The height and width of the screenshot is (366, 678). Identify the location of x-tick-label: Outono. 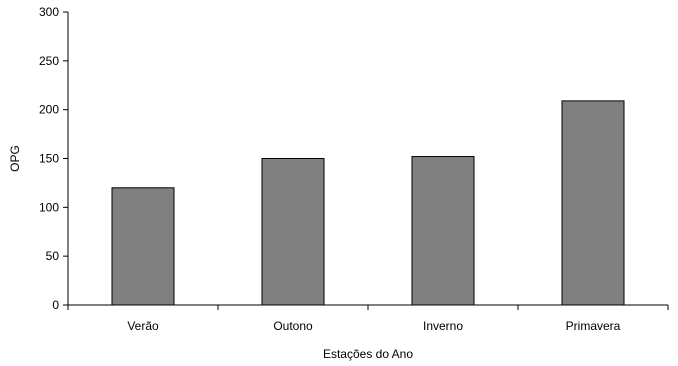
(293, 326).